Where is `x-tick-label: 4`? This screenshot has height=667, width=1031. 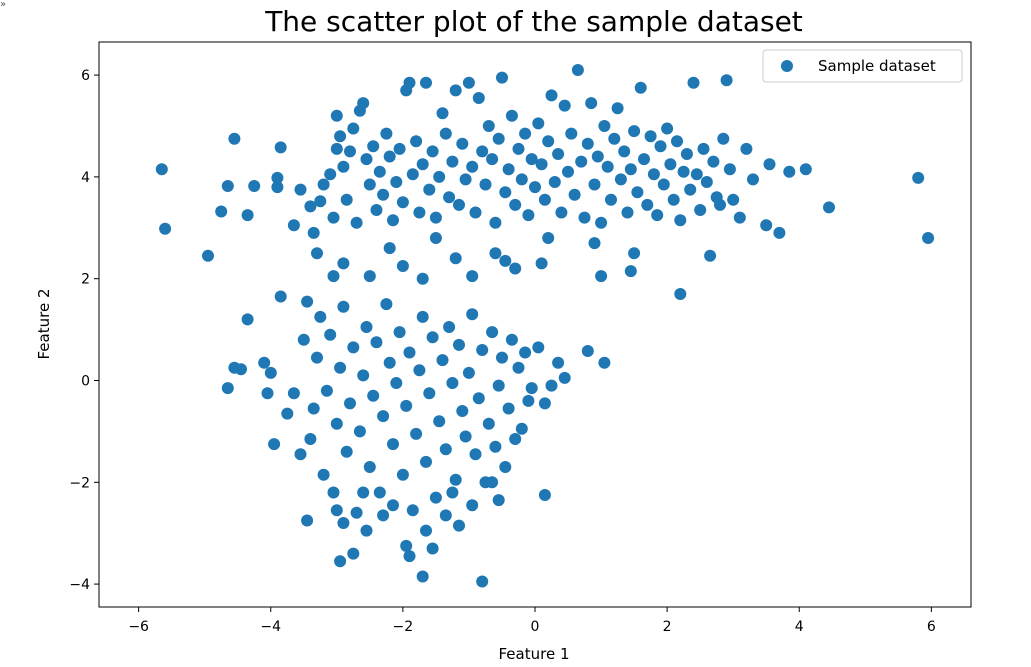
x-tick-label: 4 is located at coordinates (799, 627).